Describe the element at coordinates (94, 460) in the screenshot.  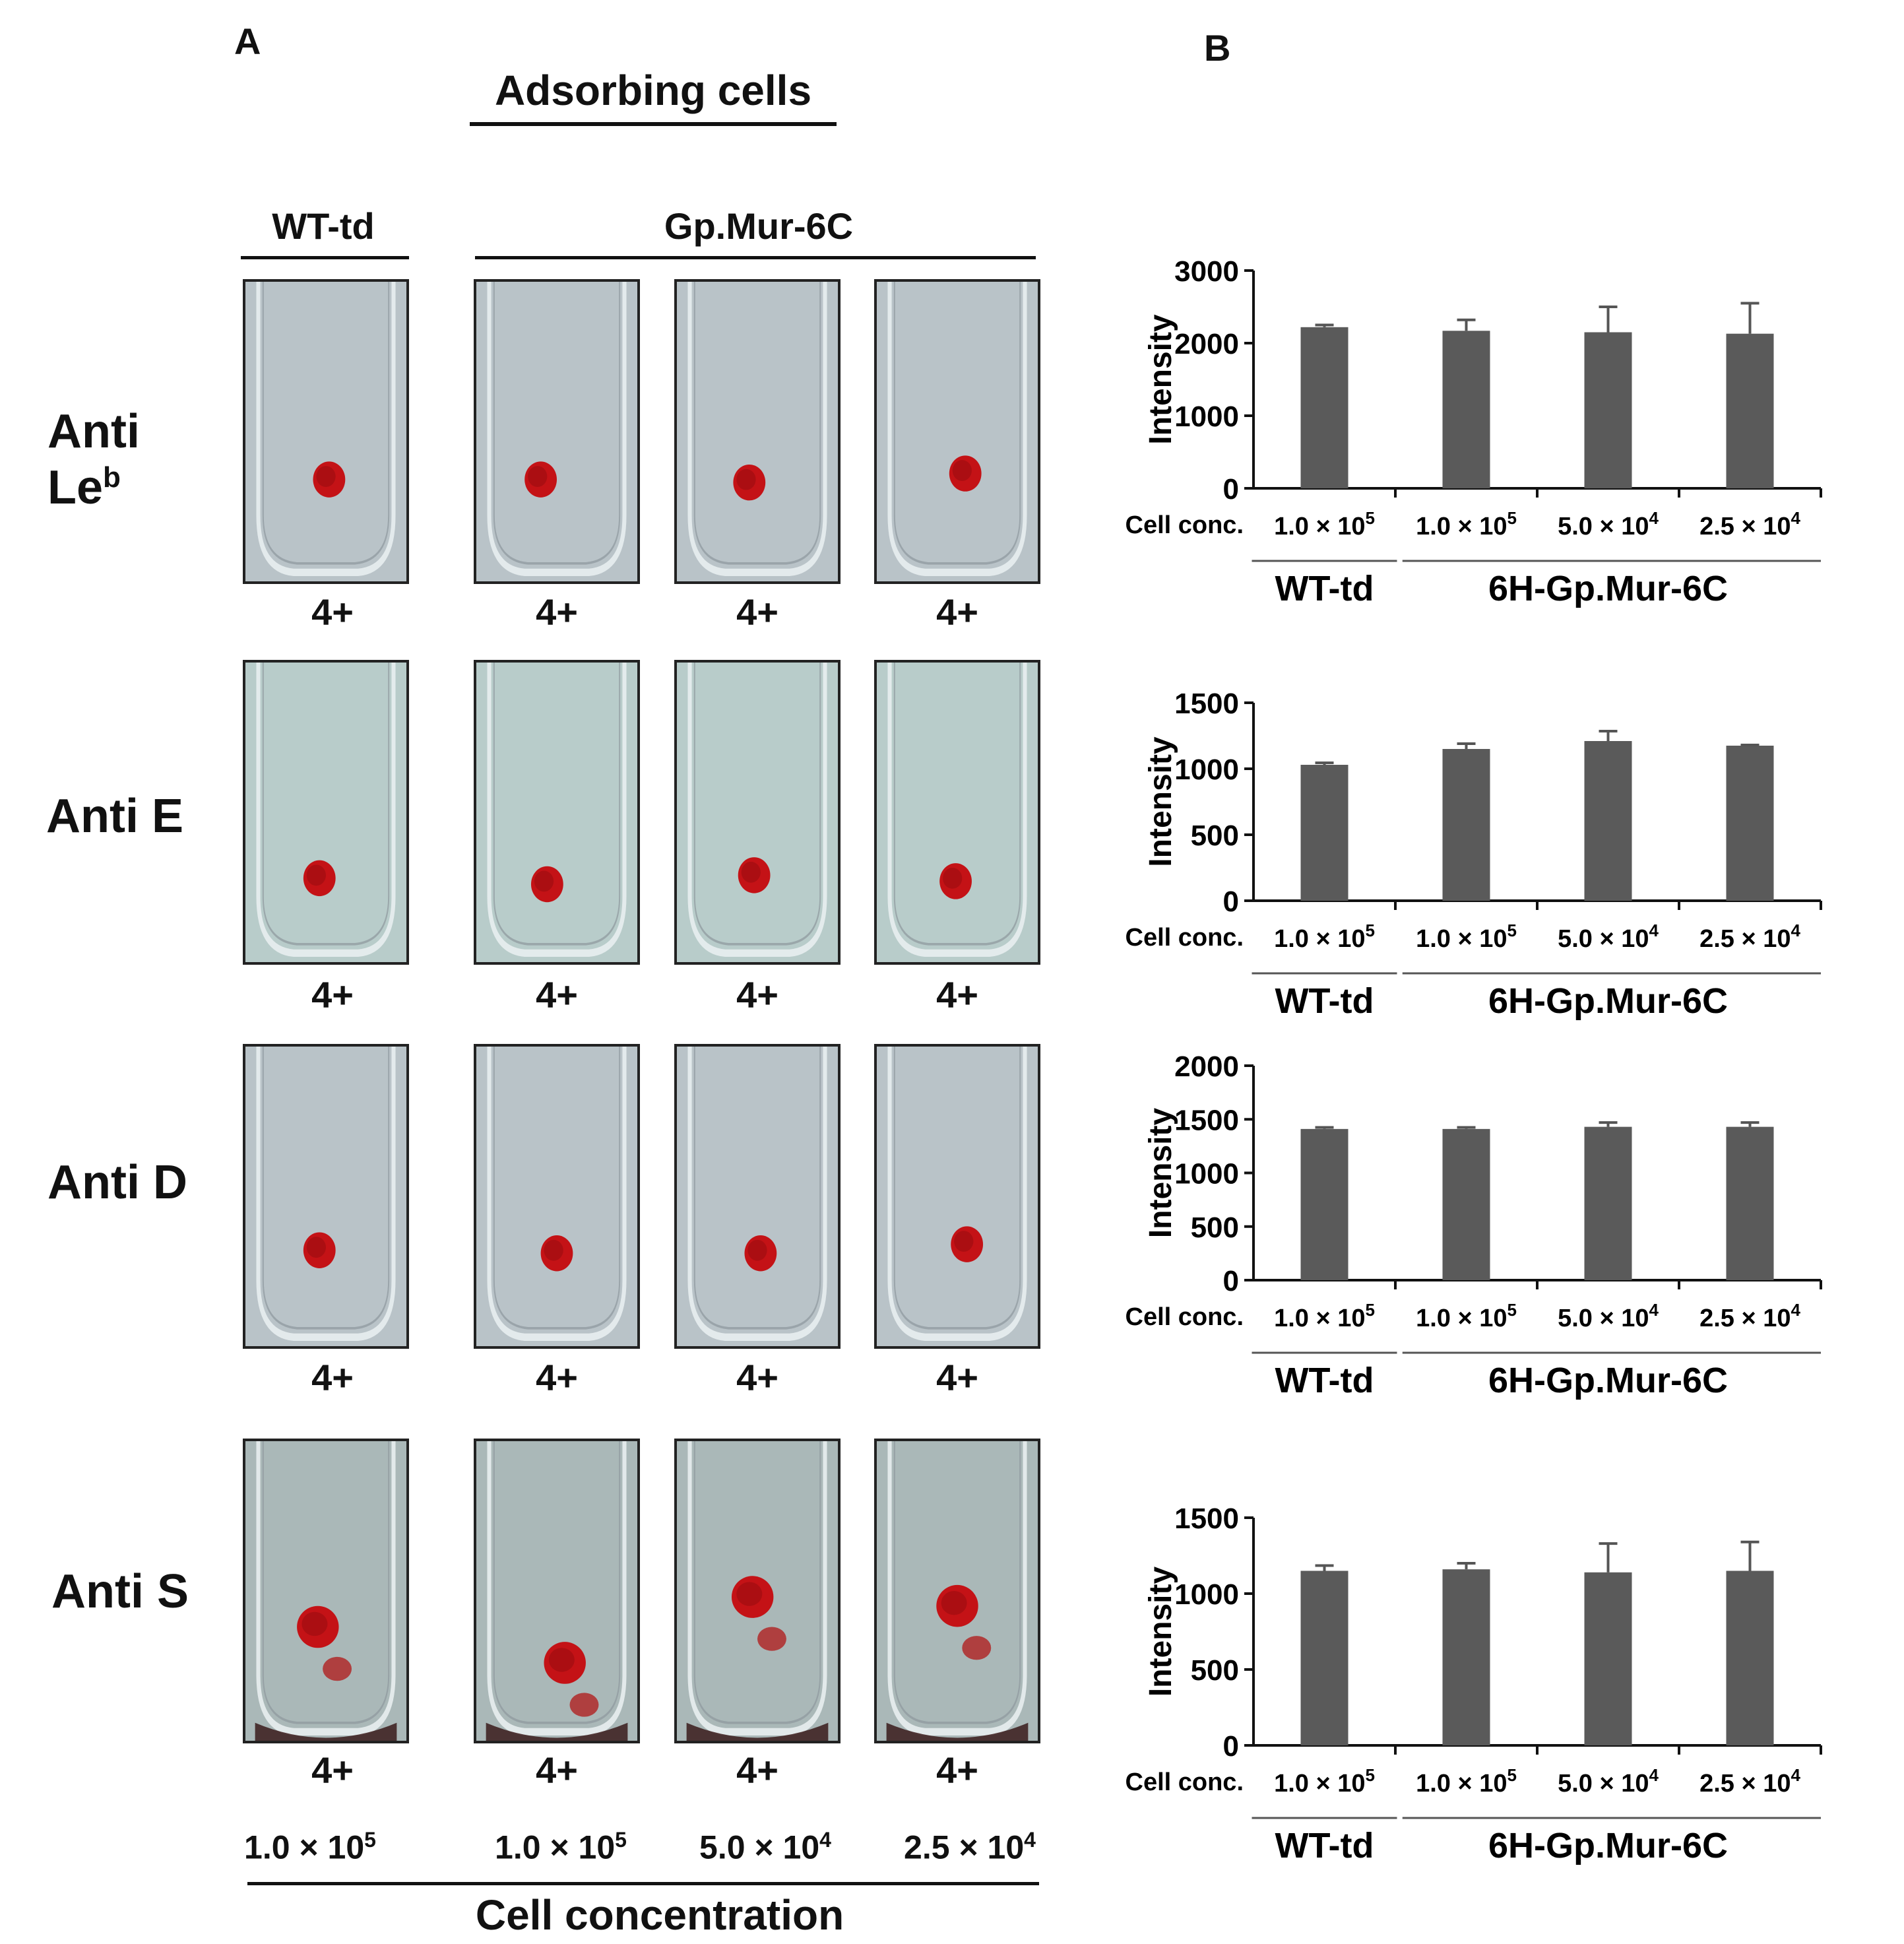
I see `row-label-anti-leb: Anti Leb` at that location.